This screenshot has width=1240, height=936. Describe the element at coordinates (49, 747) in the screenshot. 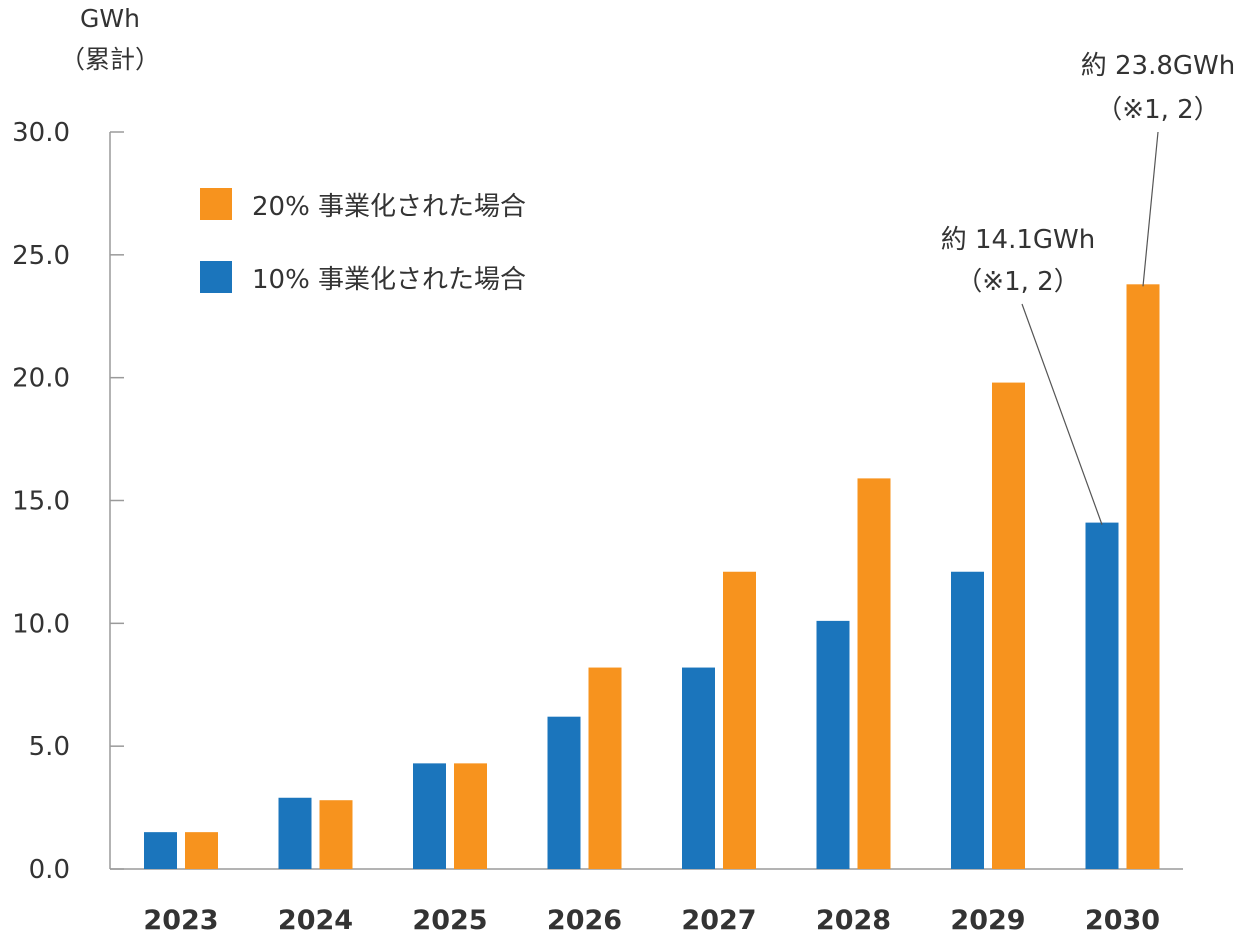

I see `y-tick-label: 5.0` at that location.